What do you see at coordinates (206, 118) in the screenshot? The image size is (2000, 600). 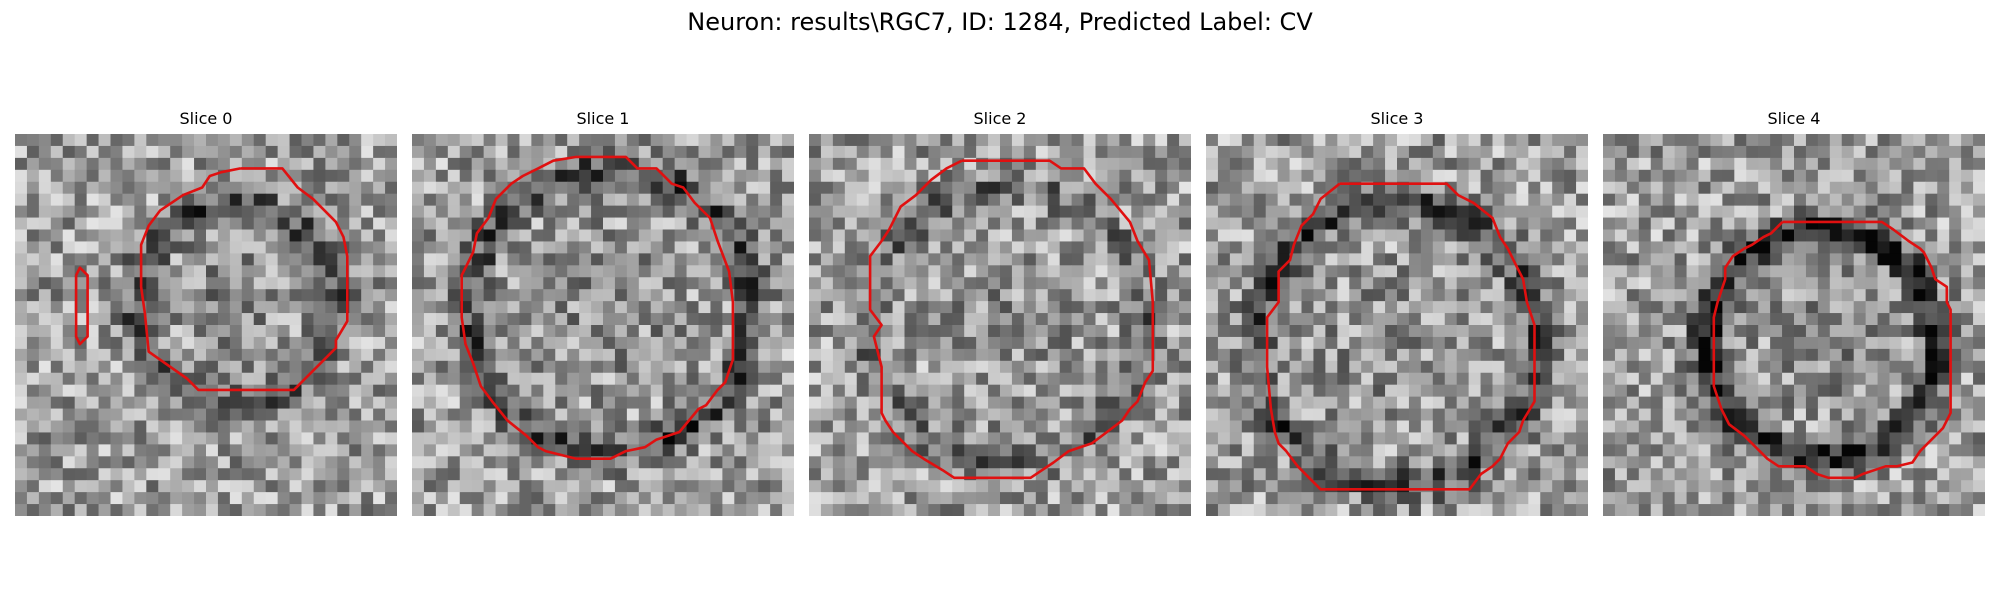 I see `slice-title-0: Slice 0` at bounding box center [206, 118].